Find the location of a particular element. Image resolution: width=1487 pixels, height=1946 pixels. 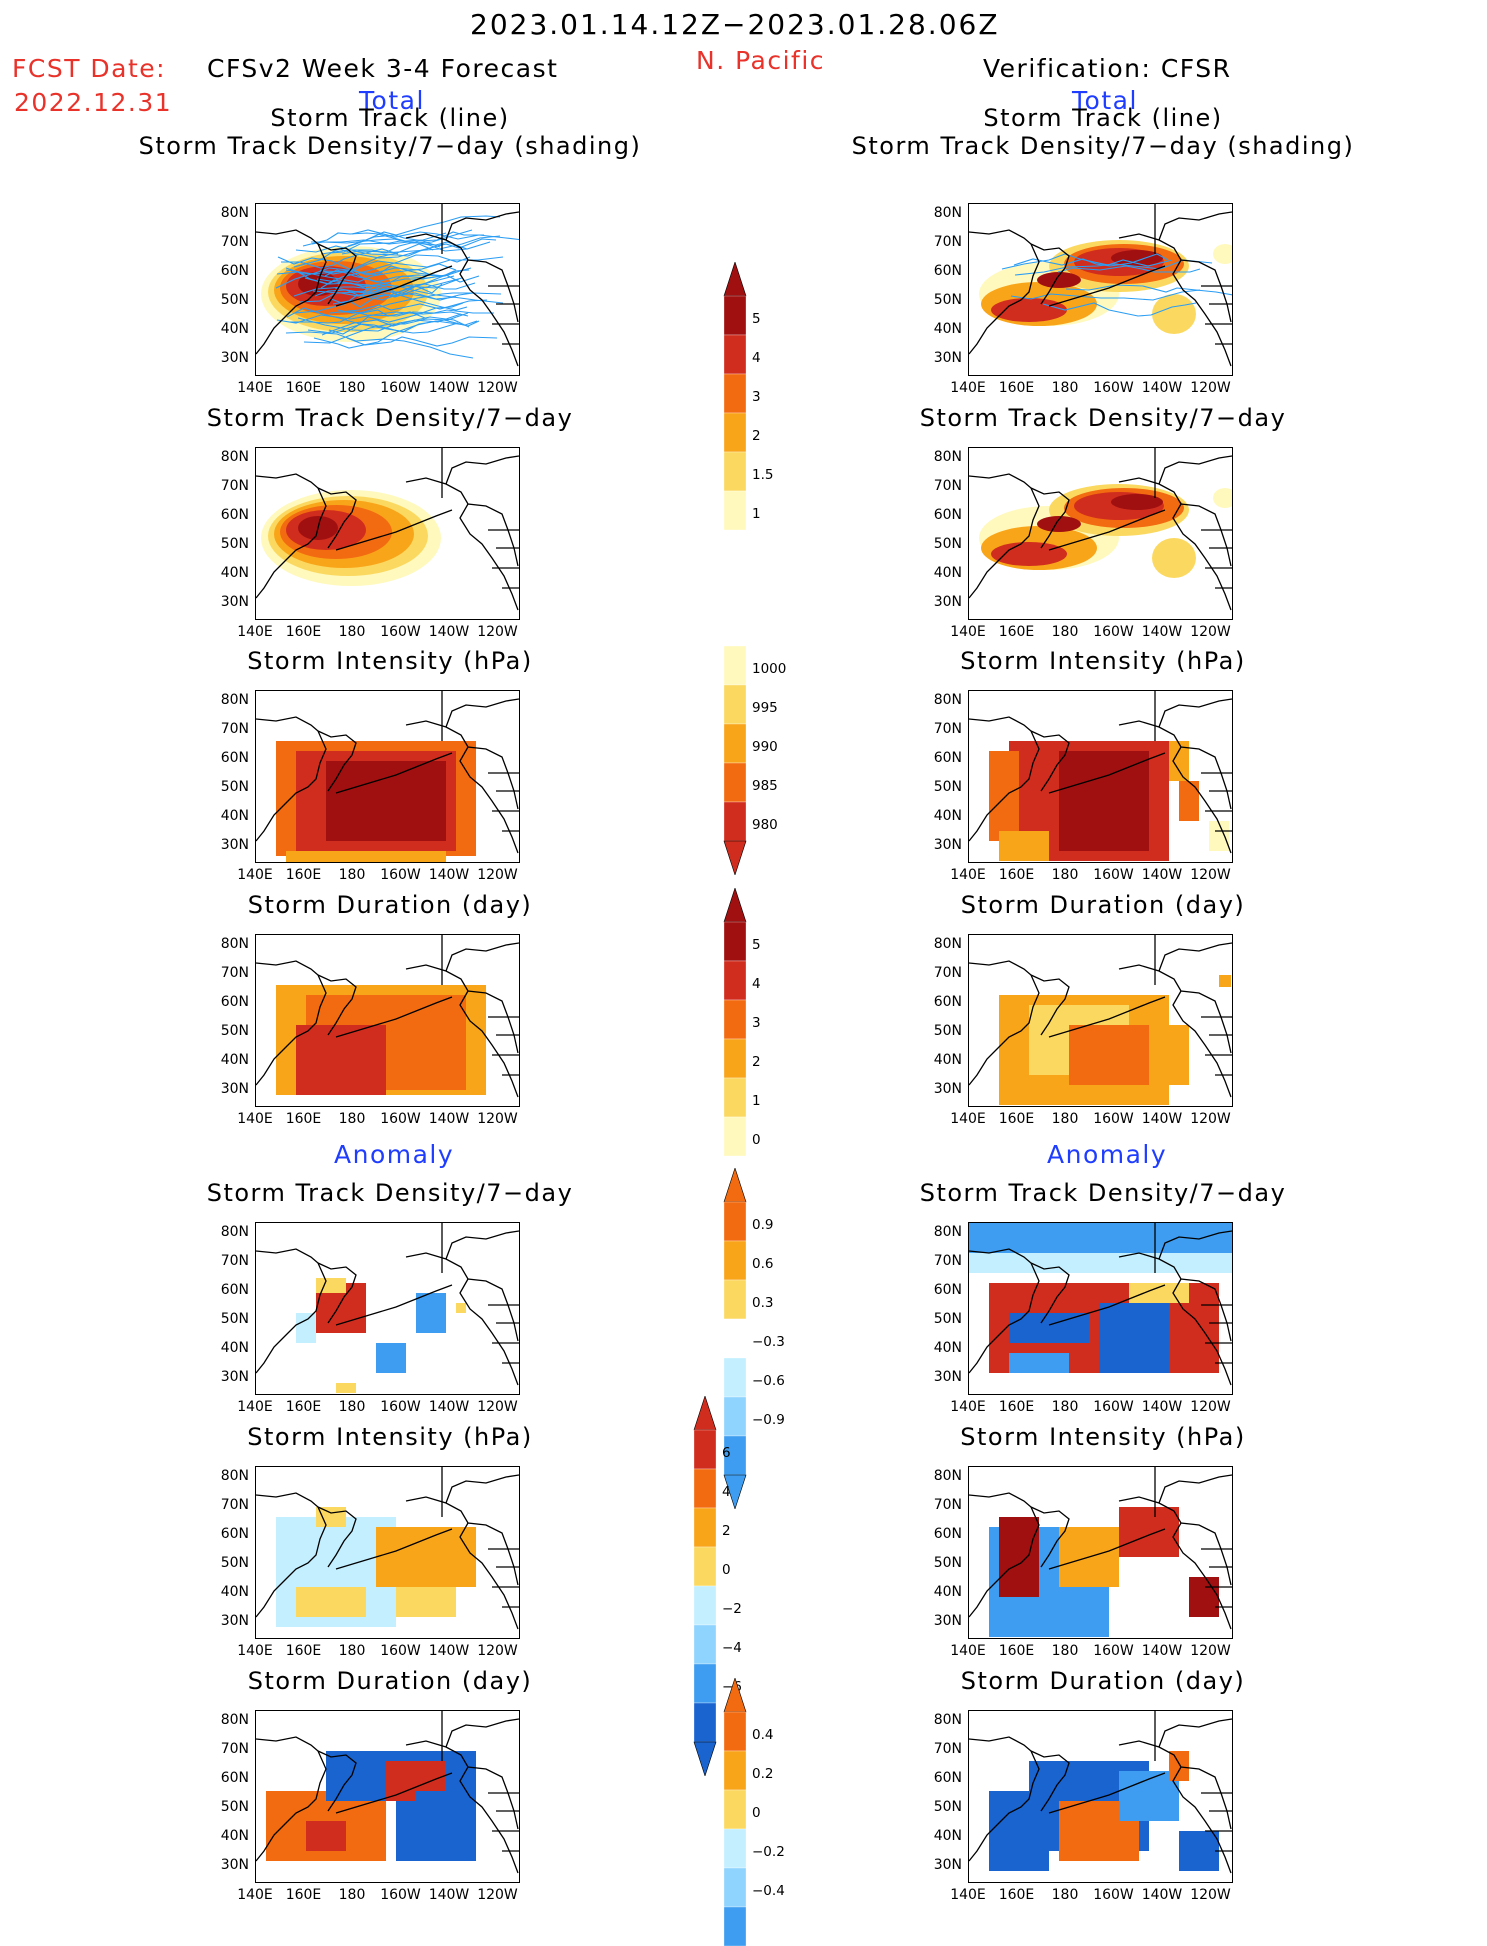

map-panel-left-duration is located at coordinates (387, 1020).